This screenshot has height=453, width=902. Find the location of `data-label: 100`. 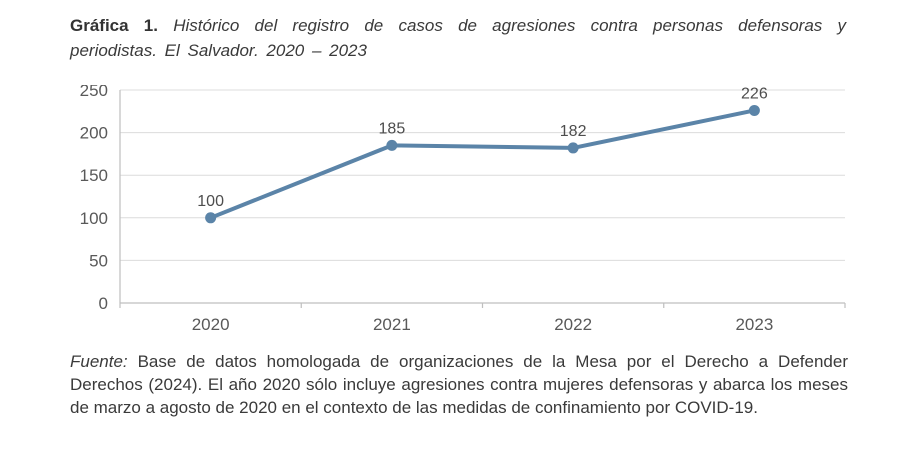

data-label: 100 is located at coordinates (210, 201).